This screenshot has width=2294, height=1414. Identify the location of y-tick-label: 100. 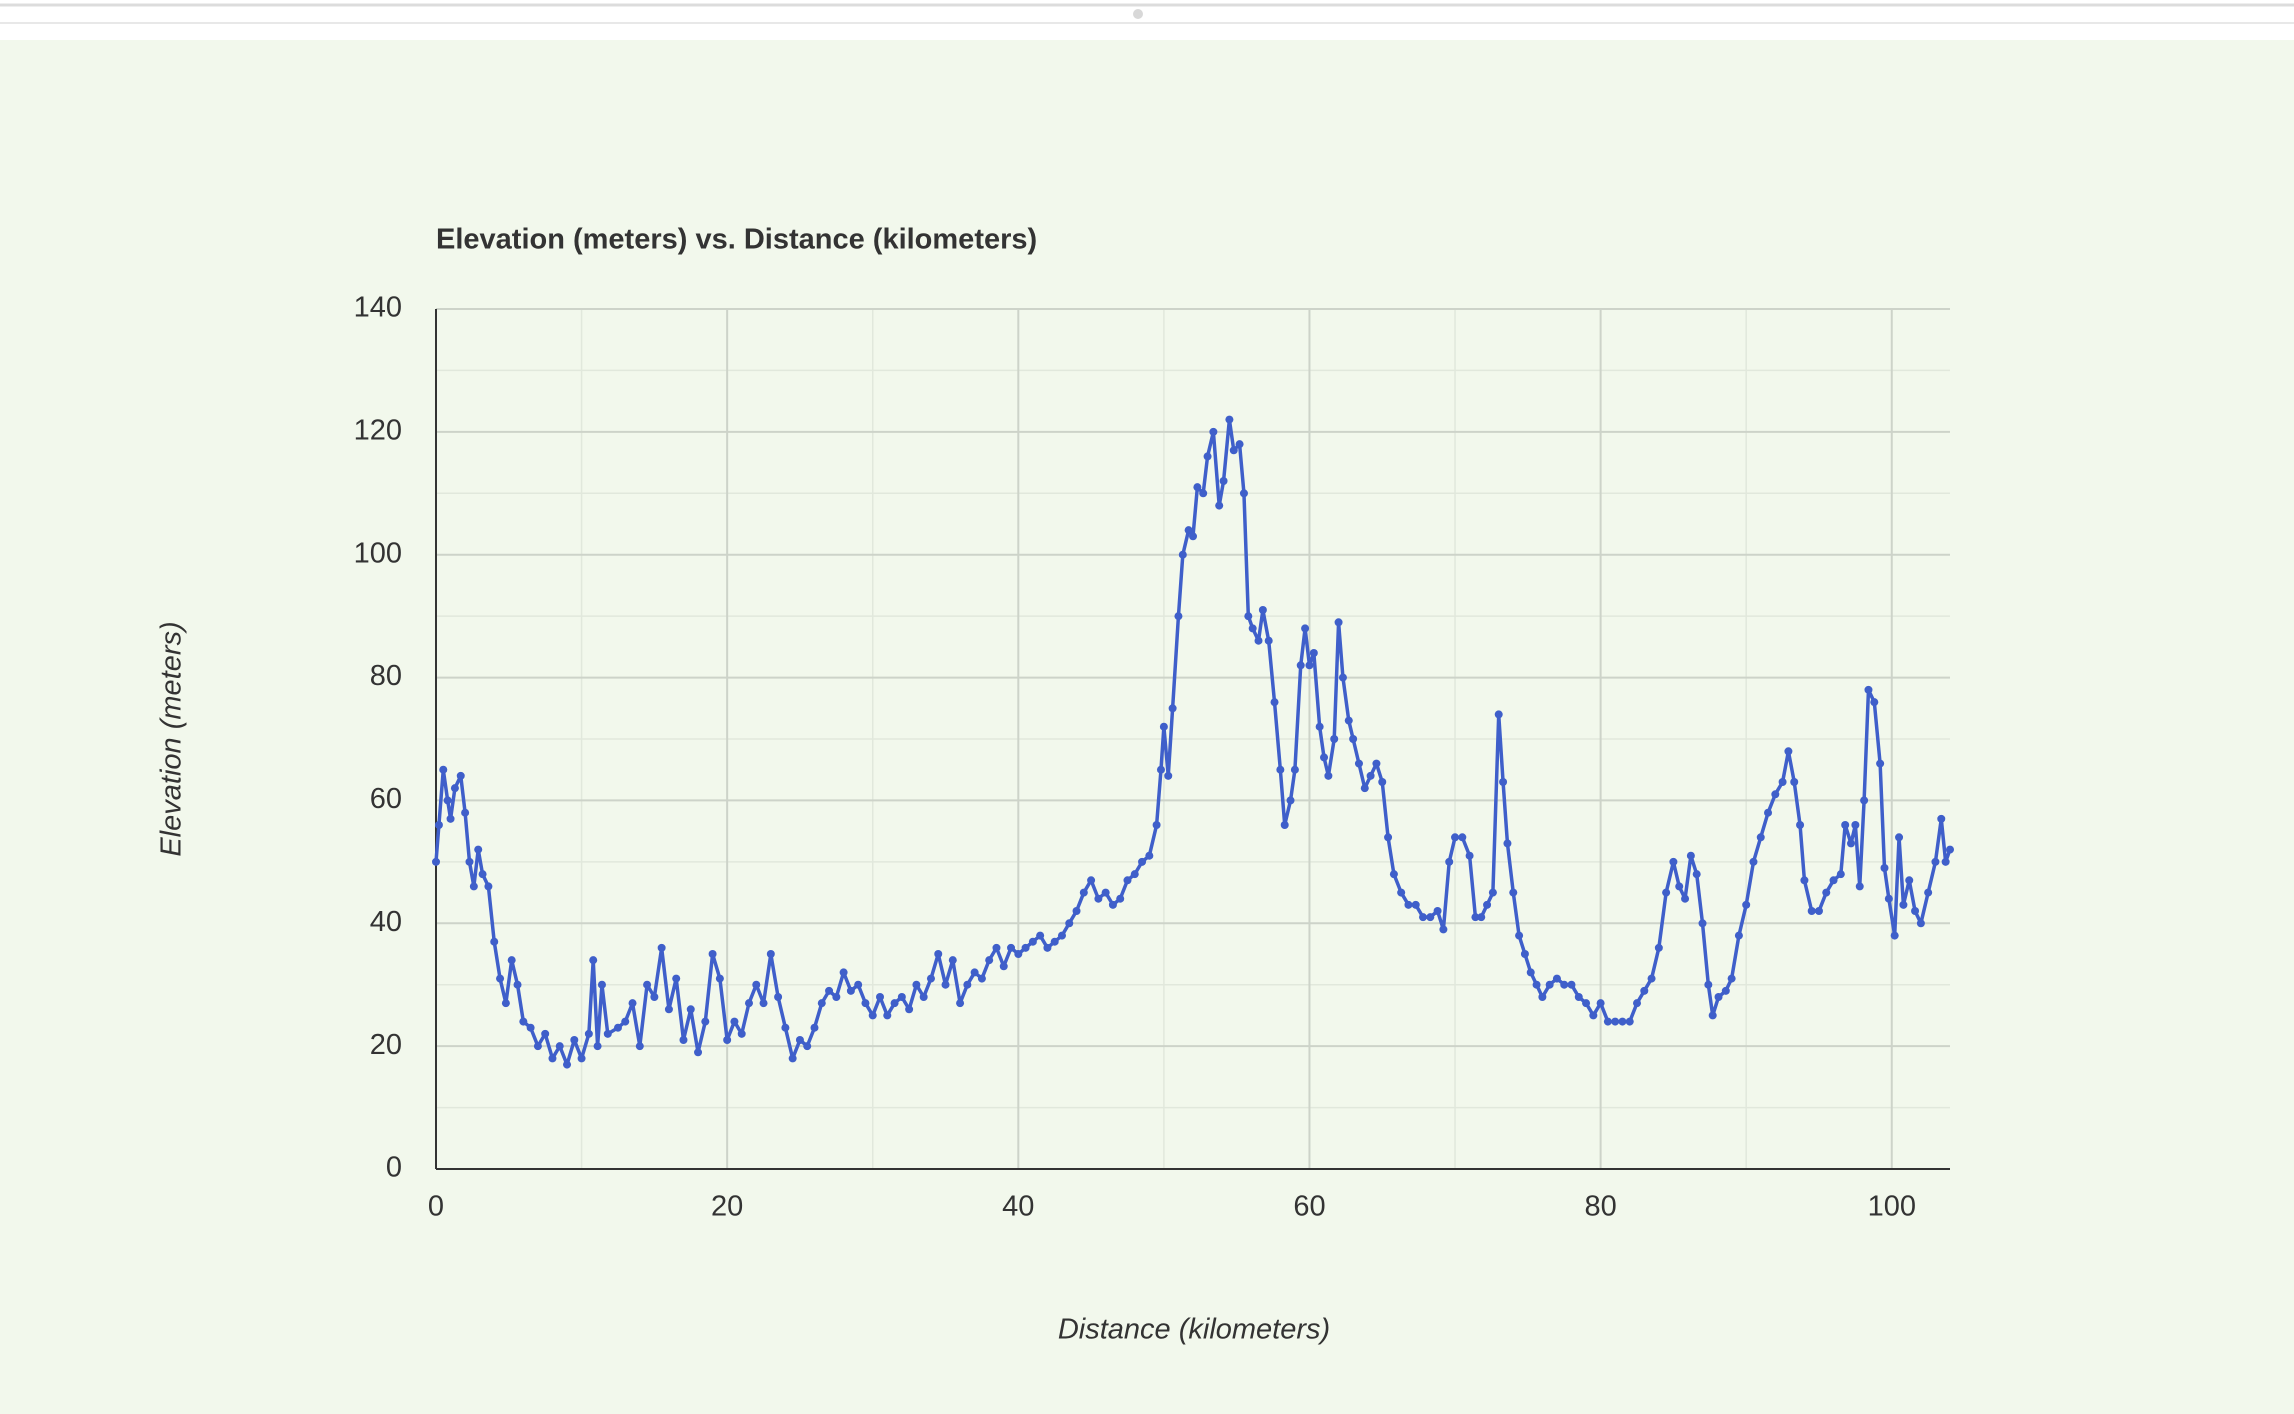
(378, 553).